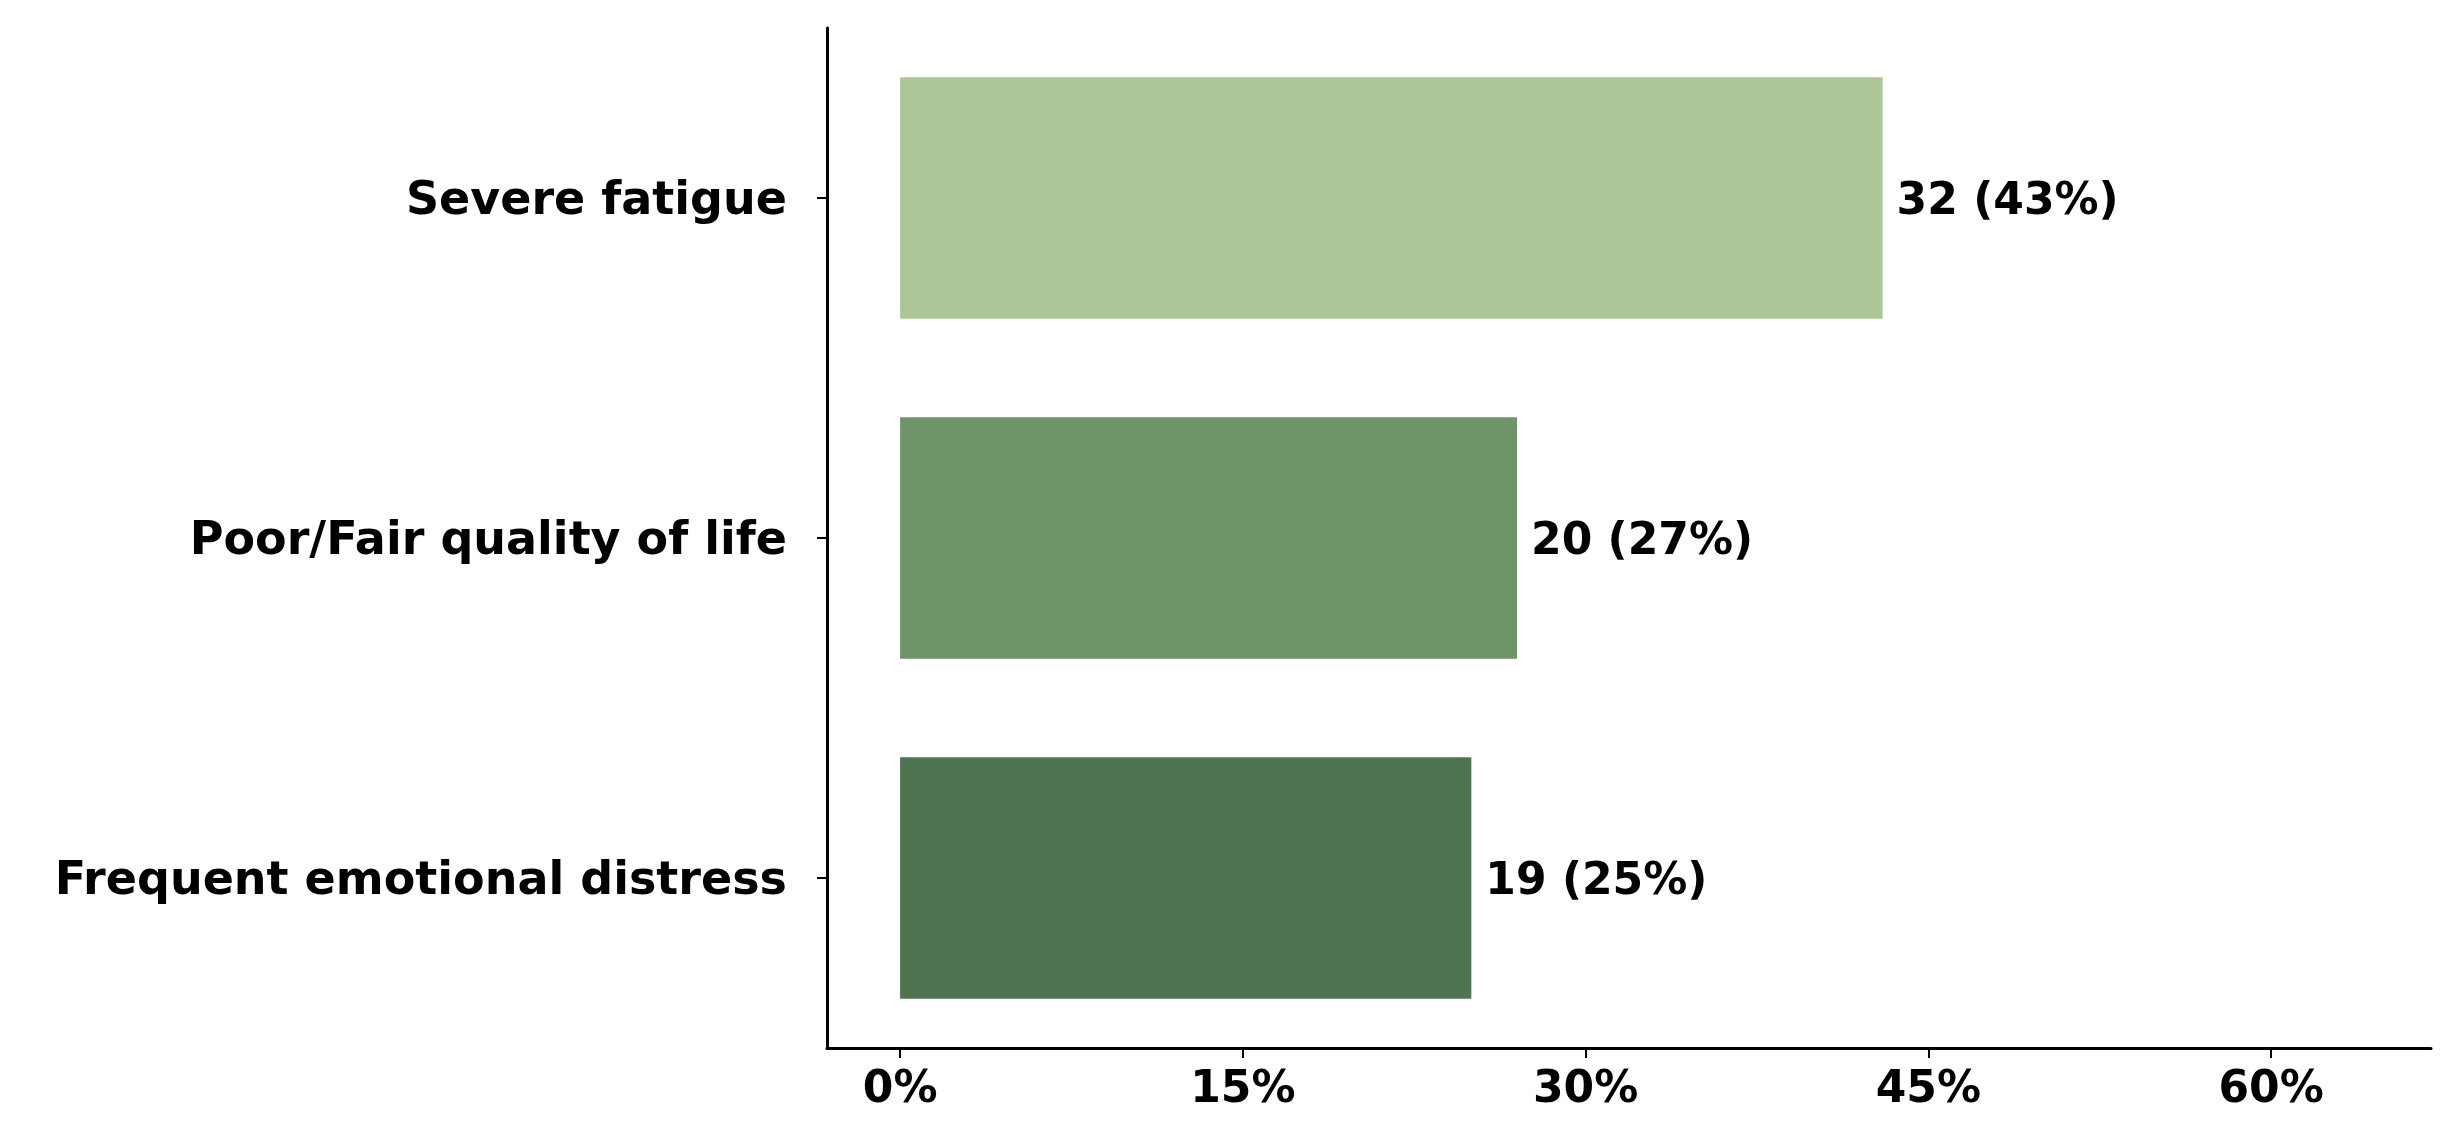 The height and width of the screenshot is (1126, 2447). Describe the element at coordinates (1596, 878) in the screenshot. I see `data-label: 19 (25%)` at that location.